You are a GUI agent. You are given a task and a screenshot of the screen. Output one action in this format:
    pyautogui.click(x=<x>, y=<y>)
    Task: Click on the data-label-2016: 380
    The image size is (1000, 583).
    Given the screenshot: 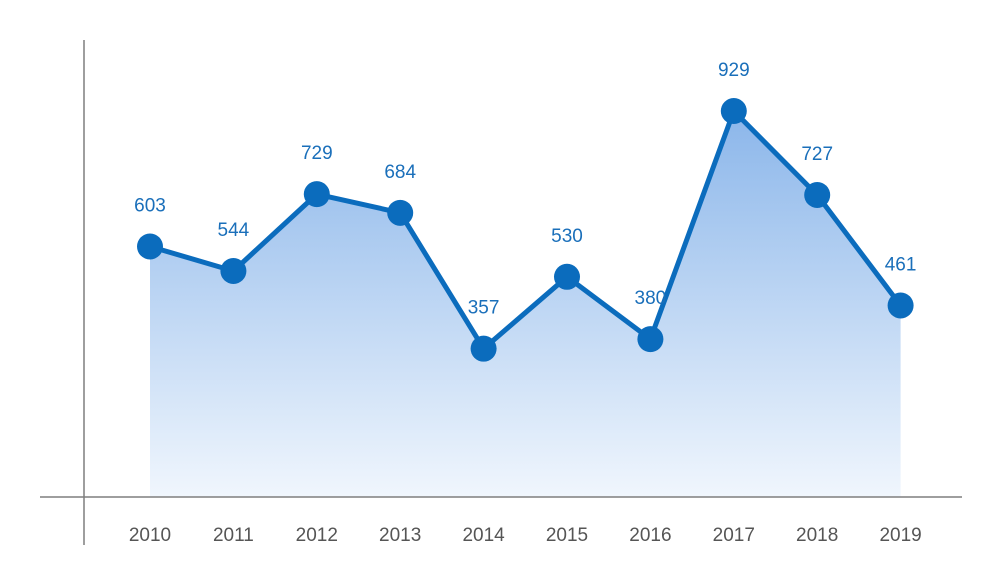 What is the action you would take?
    pyautogui.click(x=651, y=298)
    